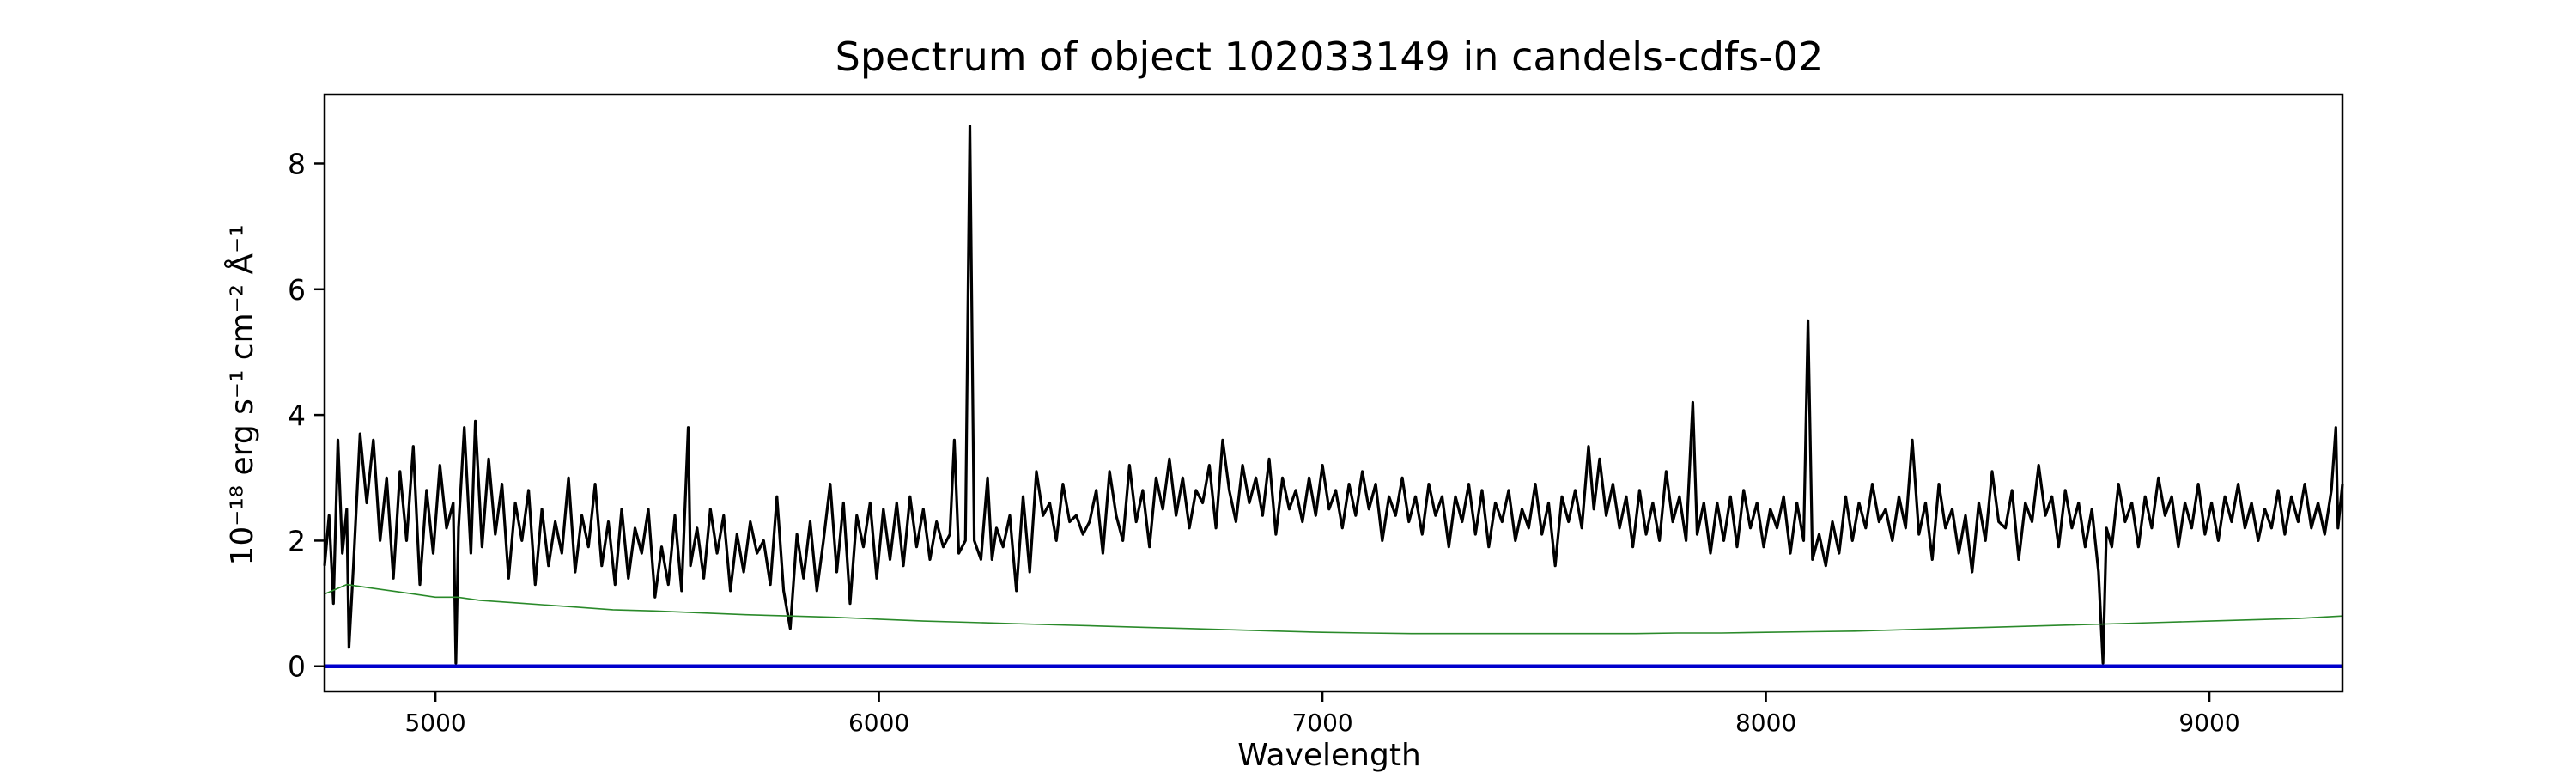 This screenshot has width=2576, height=773. What do you see at coordinates (297, 163) in the screenshot?
I see `y-tick-label: 8` at bounding box center [297, 163].